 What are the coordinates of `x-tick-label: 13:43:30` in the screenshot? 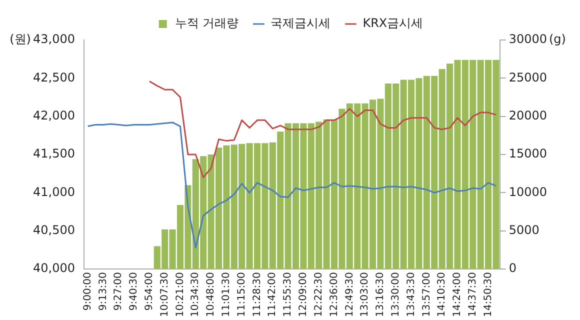 It's located at (411, 295).